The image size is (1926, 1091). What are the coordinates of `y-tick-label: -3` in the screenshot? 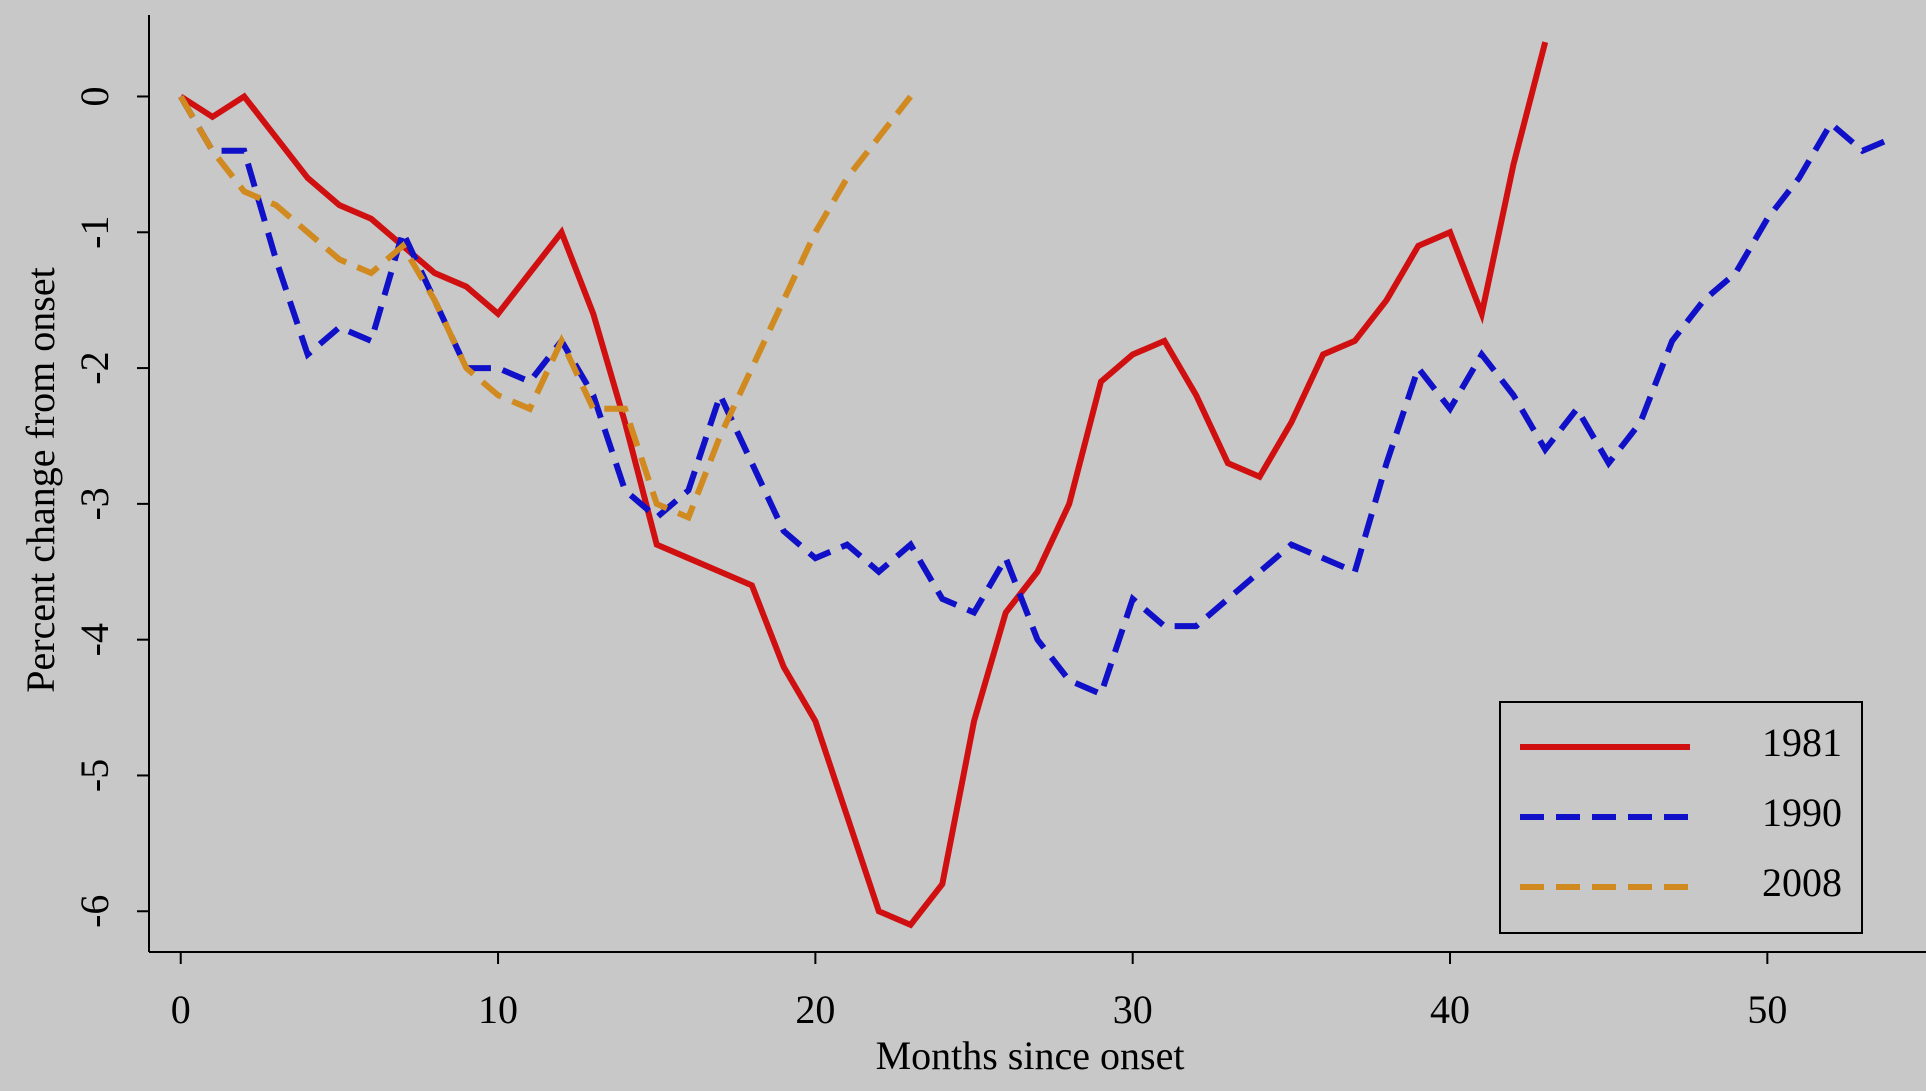 It's located at (94, 503).